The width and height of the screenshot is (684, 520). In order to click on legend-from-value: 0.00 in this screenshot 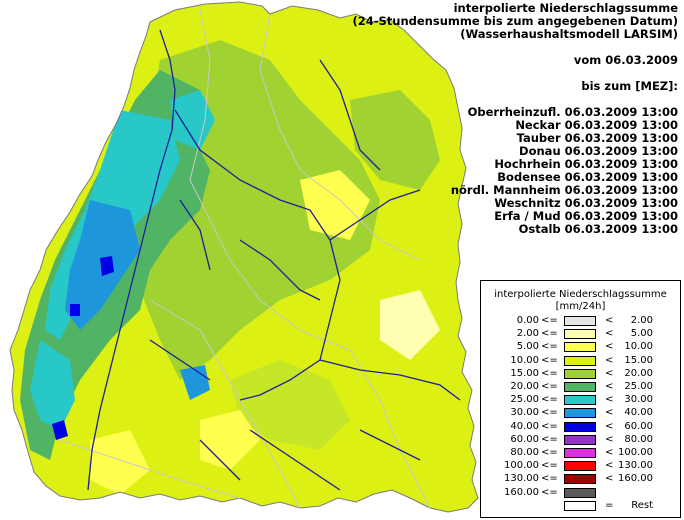, I will do `click(527, 320)`.